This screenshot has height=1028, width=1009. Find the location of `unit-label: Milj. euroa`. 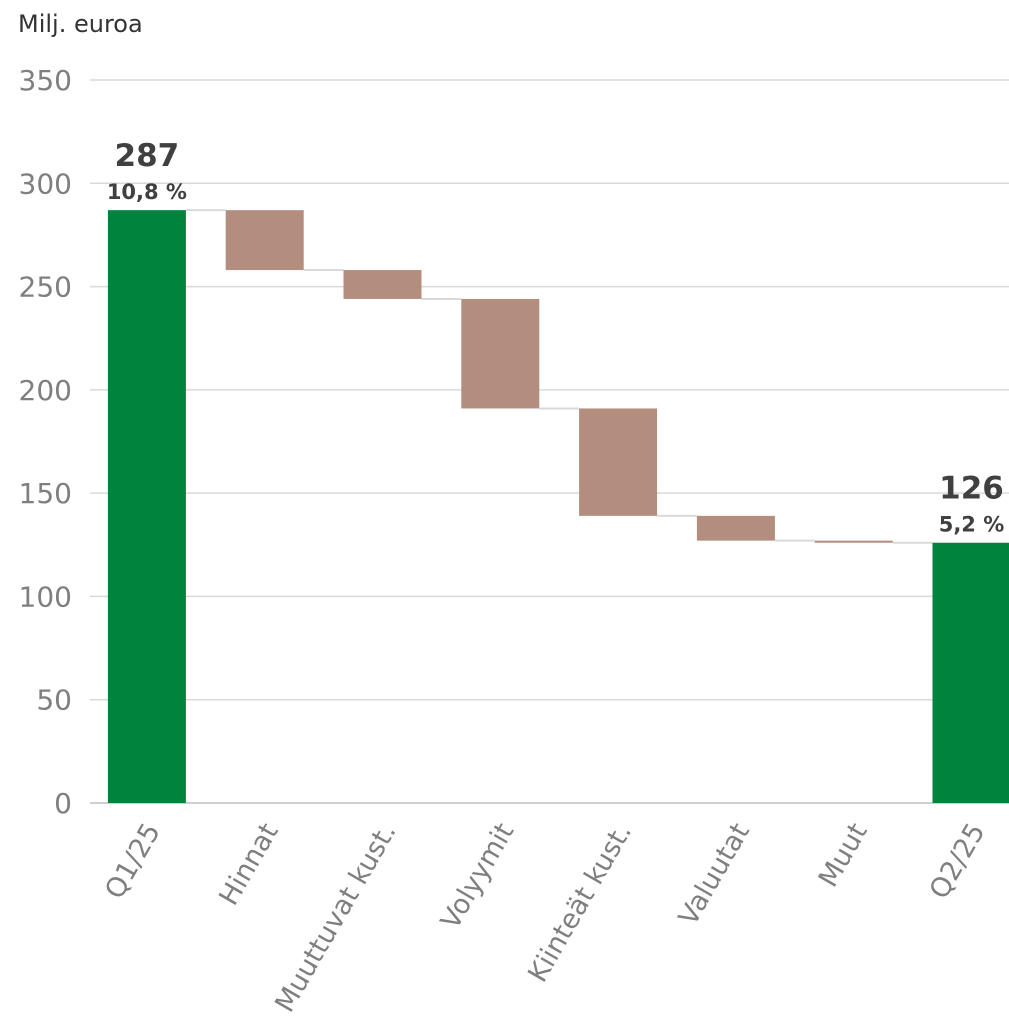

unit-label: Milj. euroa is located at coordinates (80, 24).